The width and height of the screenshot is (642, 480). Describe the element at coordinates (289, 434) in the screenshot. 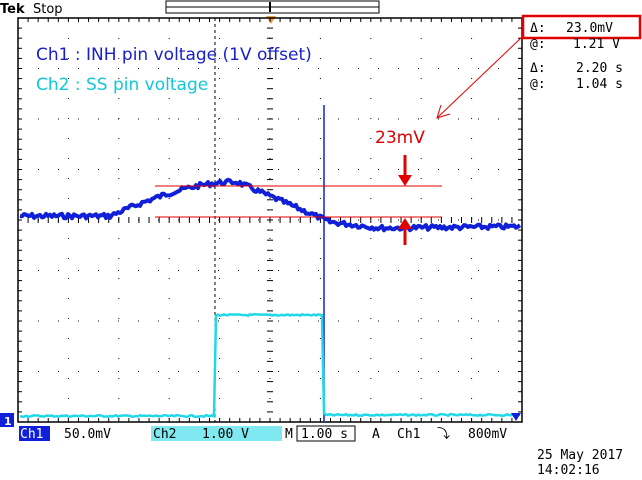

I see `timebase-prefix: M` at that location.